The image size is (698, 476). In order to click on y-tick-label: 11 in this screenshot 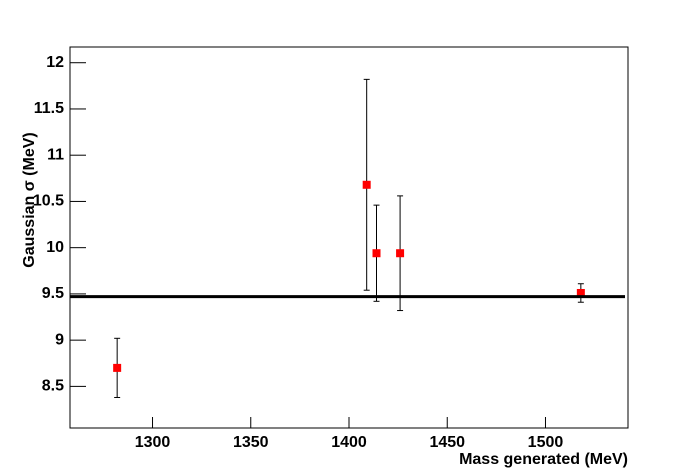, I will do `click(55, 154)`.